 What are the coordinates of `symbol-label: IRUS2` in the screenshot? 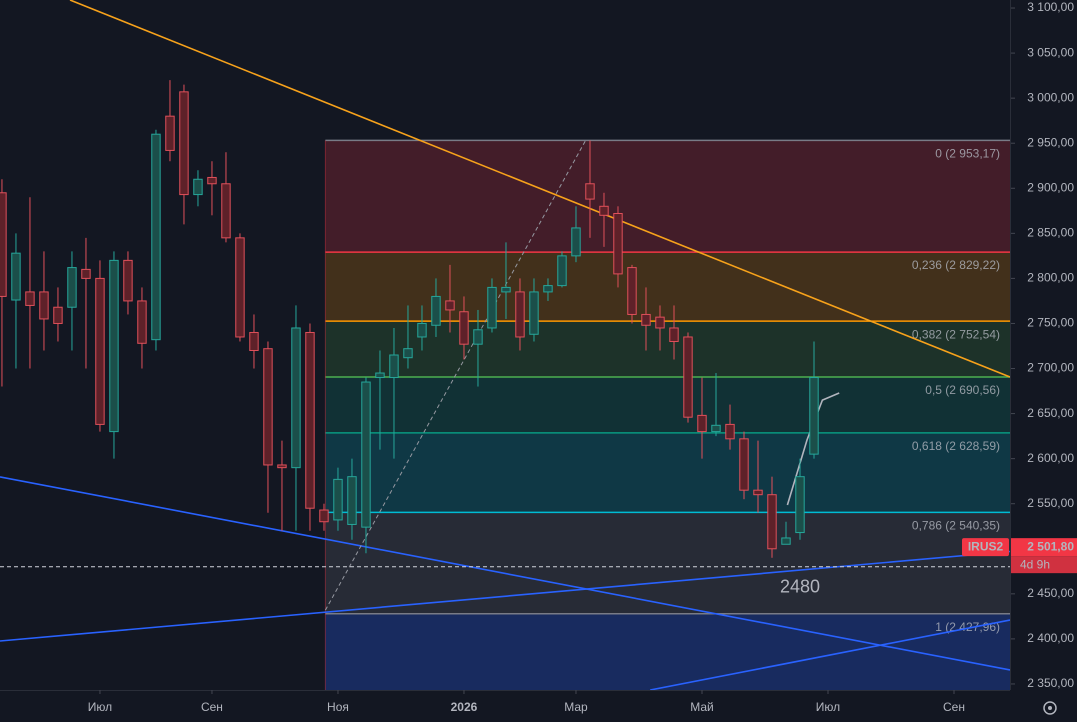 It's located at (986, 546).